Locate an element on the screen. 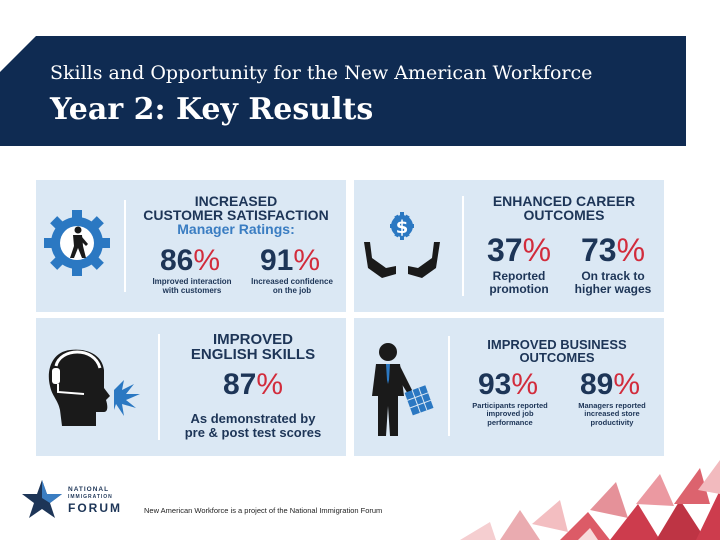 This screenshot has width=720, height=540. caption-line: On track to is located at coordinates (613, 276).